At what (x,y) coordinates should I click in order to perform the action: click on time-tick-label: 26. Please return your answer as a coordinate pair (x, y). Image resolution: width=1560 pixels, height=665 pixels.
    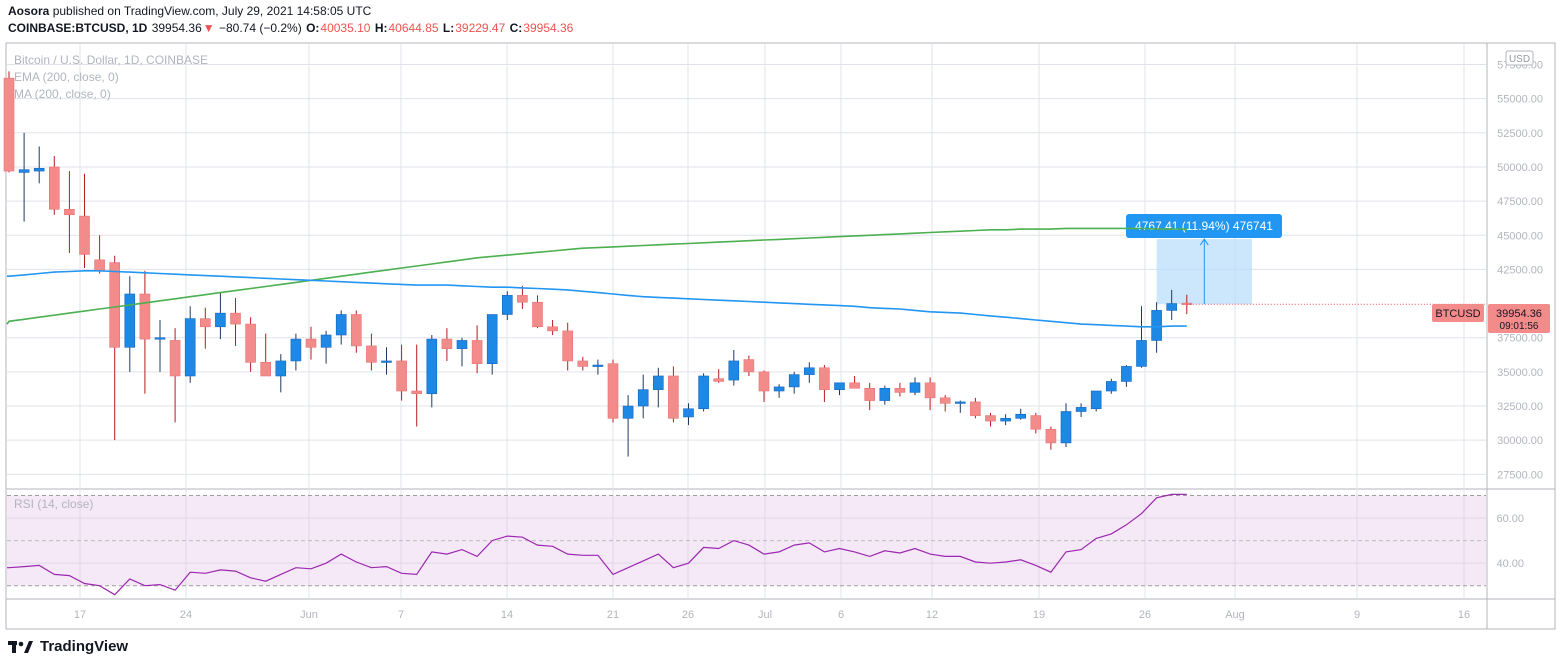
    Looking at the image, I should click on (1145, 615).